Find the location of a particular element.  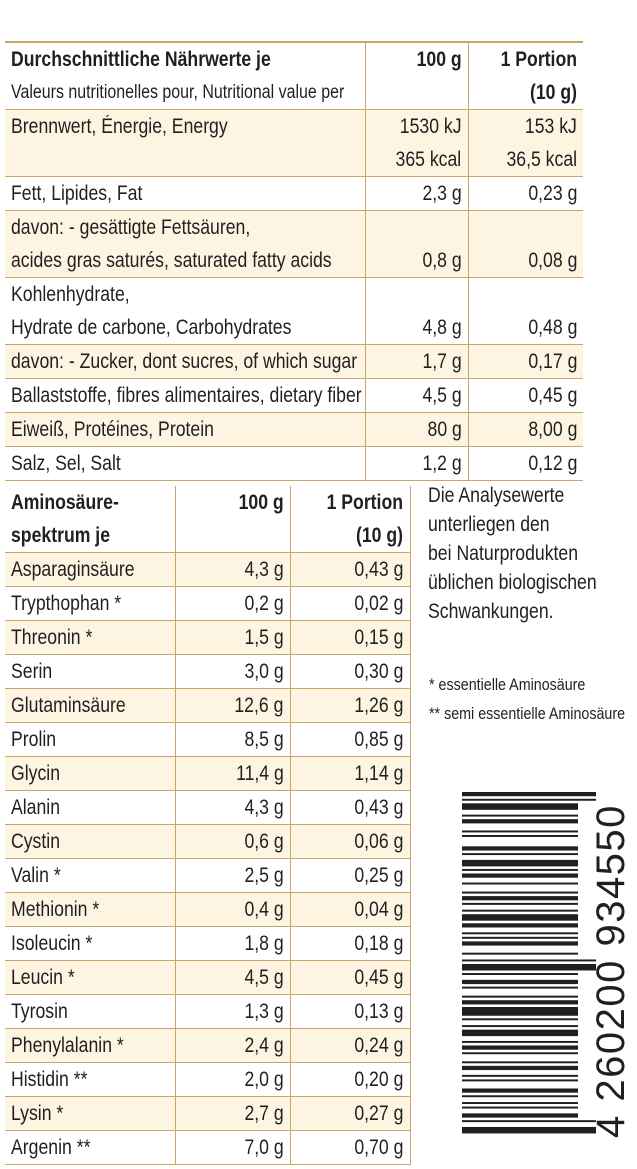

row-value-portion: 0,18 g is located at coordinates (350, 943).